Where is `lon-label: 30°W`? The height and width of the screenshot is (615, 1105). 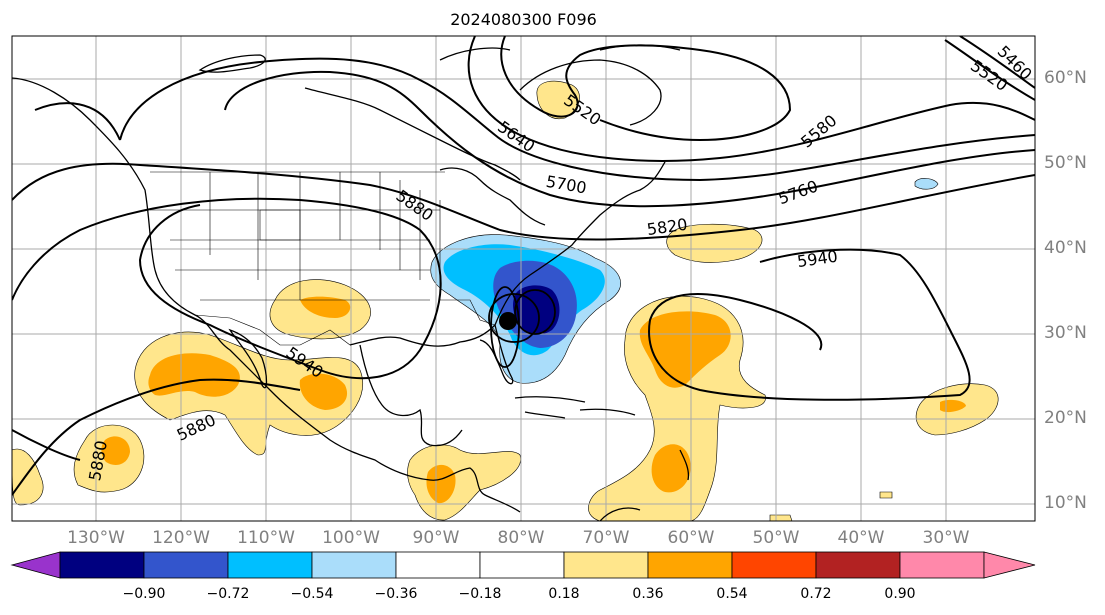
lon-label: 30°W is located at coordinates (946, 538).